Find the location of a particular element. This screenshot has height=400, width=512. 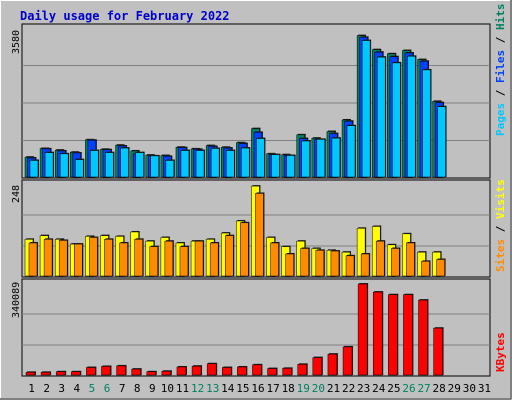

x-axis-tick-label: 27 is located at coordinates (423, 388).